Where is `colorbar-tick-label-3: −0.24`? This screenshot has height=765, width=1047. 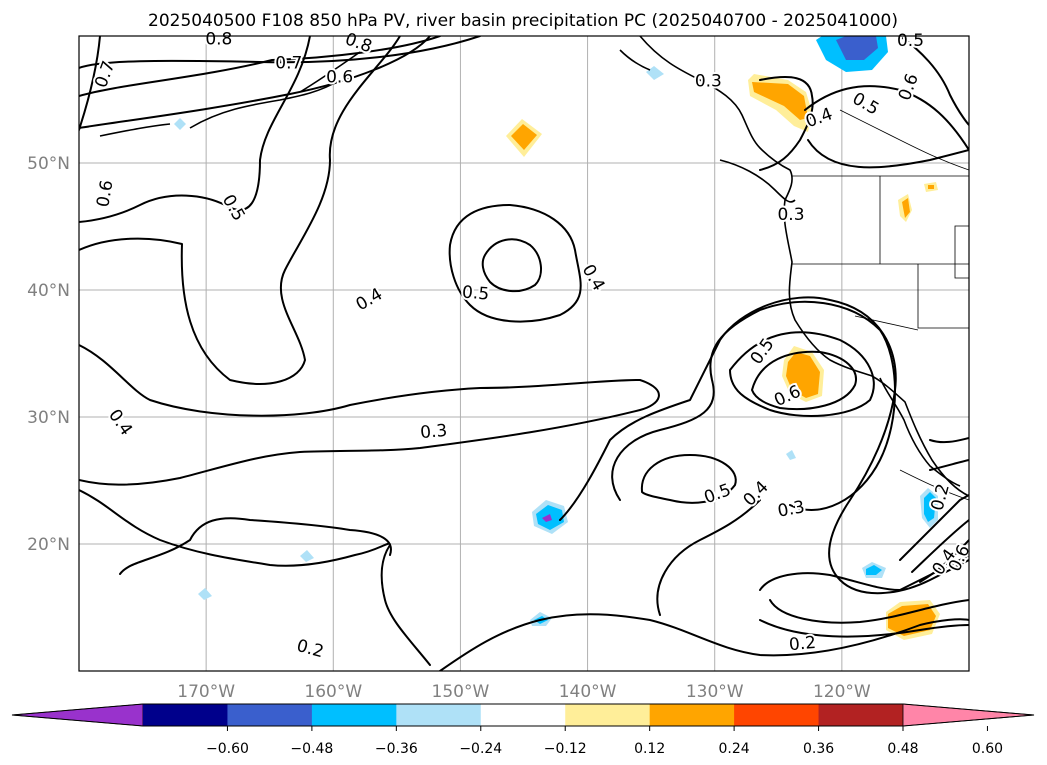 colorbar-tick-label-3: −0.24 is located at coordinates (480, 749).